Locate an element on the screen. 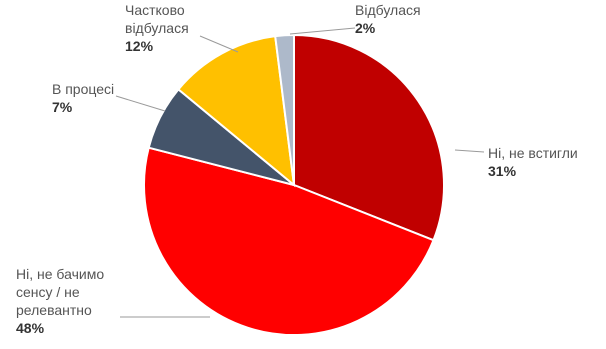 The image size is (606, 349). slice-label-name: відбулася is located at coordinates (157, 28).